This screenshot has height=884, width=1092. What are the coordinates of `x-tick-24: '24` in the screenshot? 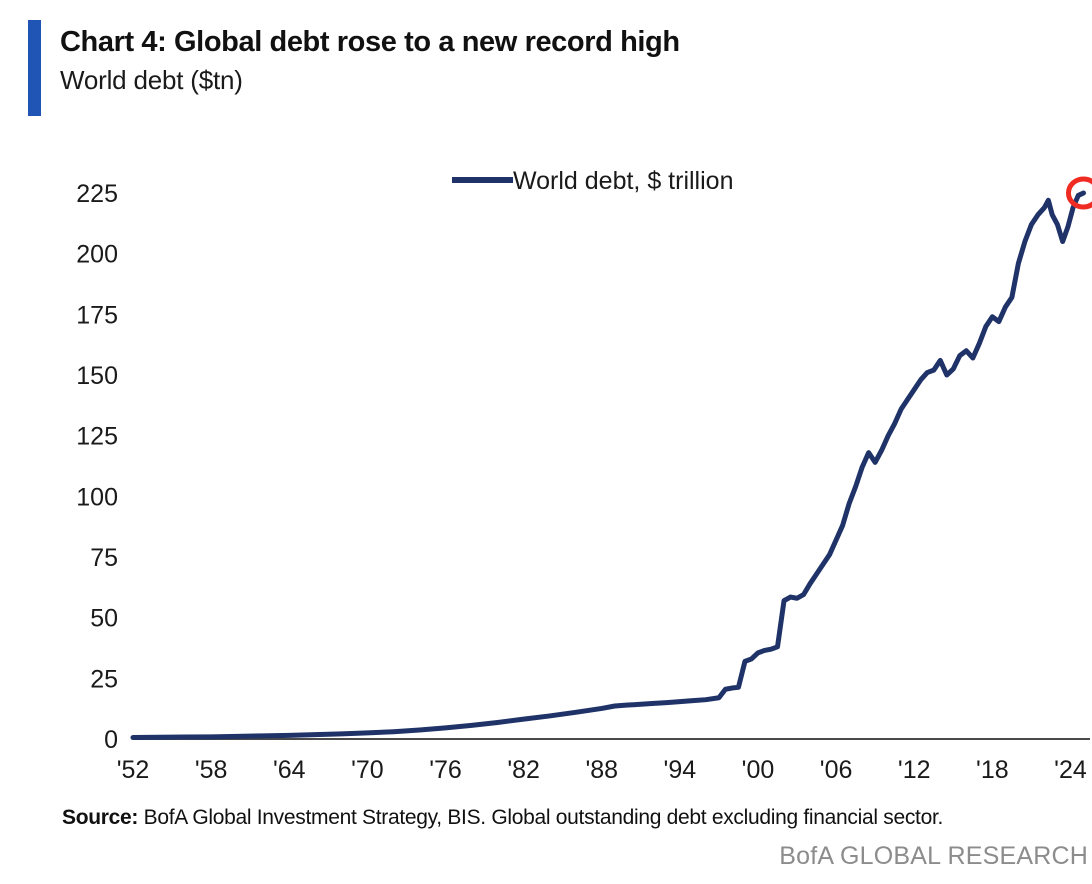 It's located at (1070, 770).